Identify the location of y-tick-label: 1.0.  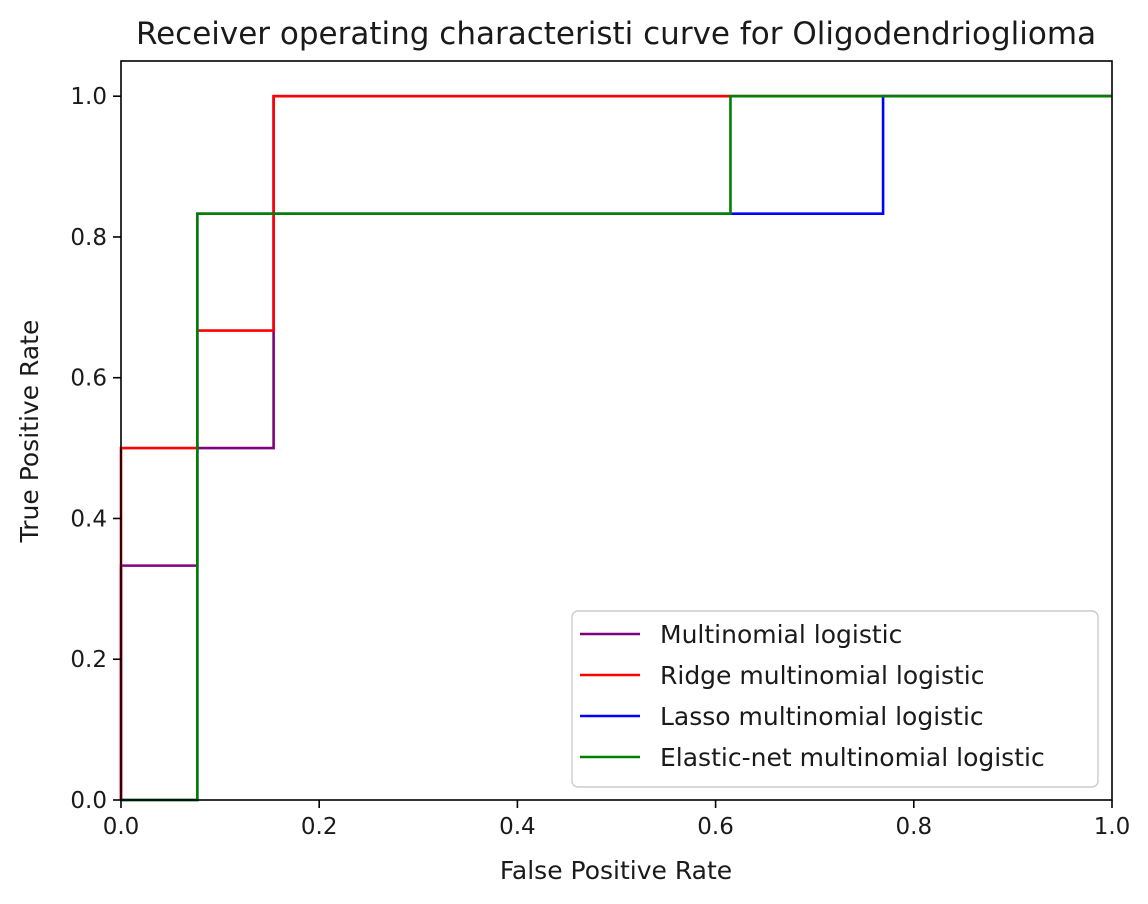
(88, 97).